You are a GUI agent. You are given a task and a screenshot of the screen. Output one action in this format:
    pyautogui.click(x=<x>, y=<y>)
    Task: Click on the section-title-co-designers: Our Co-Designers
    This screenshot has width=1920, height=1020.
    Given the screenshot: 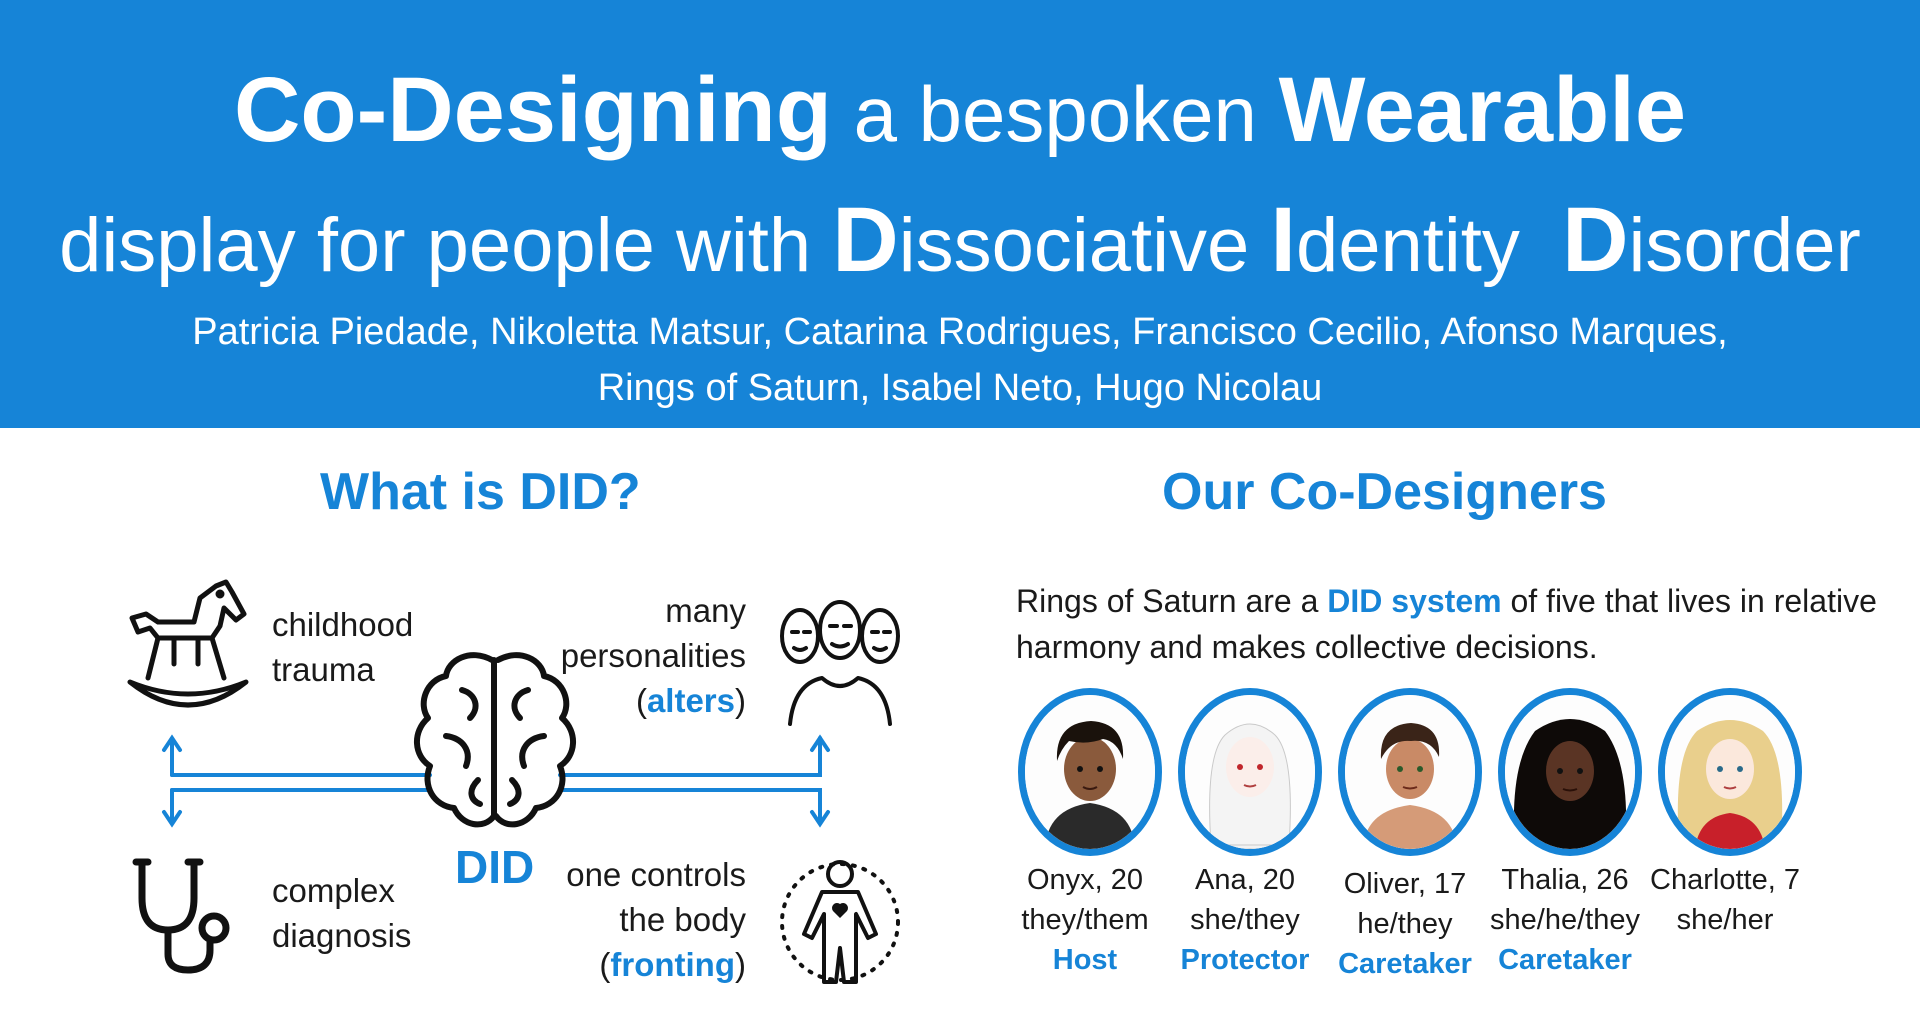 What is the action you would take?
    pyautogui.click(x=1384, y=492)
    